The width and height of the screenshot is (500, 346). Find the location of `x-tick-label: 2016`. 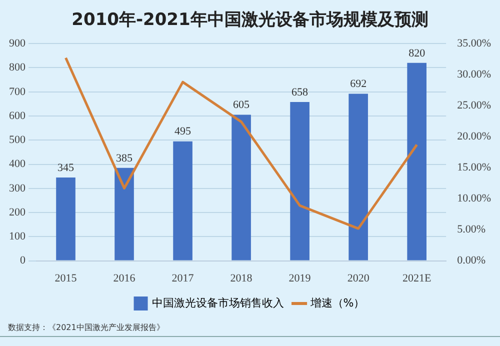

x-tick-label: 2016 is located at coordinates (124, 278).